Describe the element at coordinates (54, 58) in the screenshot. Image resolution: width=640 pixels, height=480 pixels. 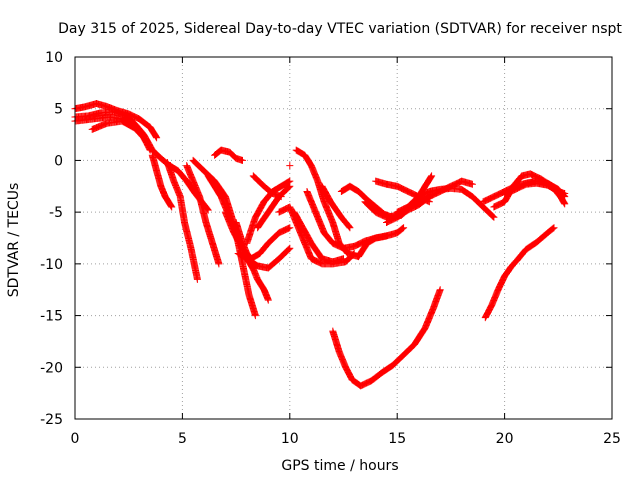
I see `y-tick-label: 10` at that location.